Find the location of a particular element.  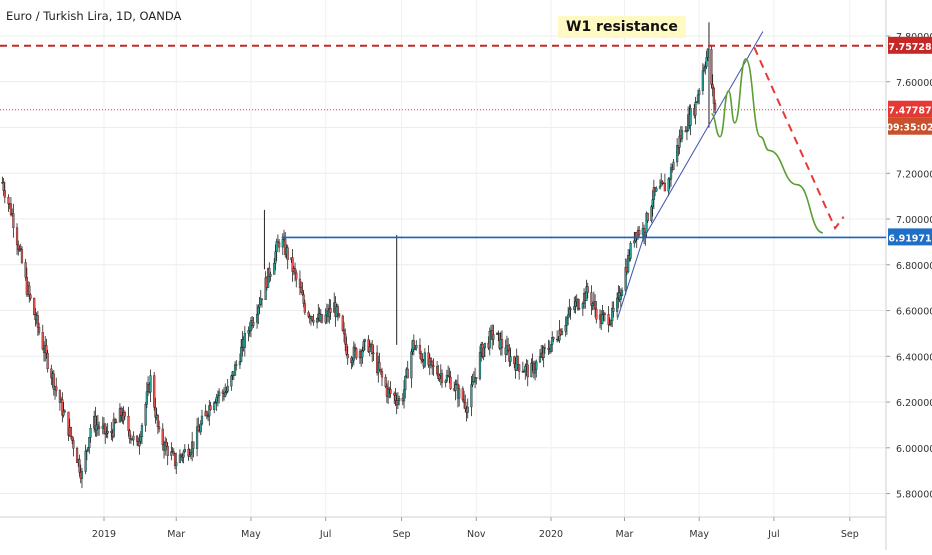

y-tick-label: 6.80000 is located at coordinates (914, 266).